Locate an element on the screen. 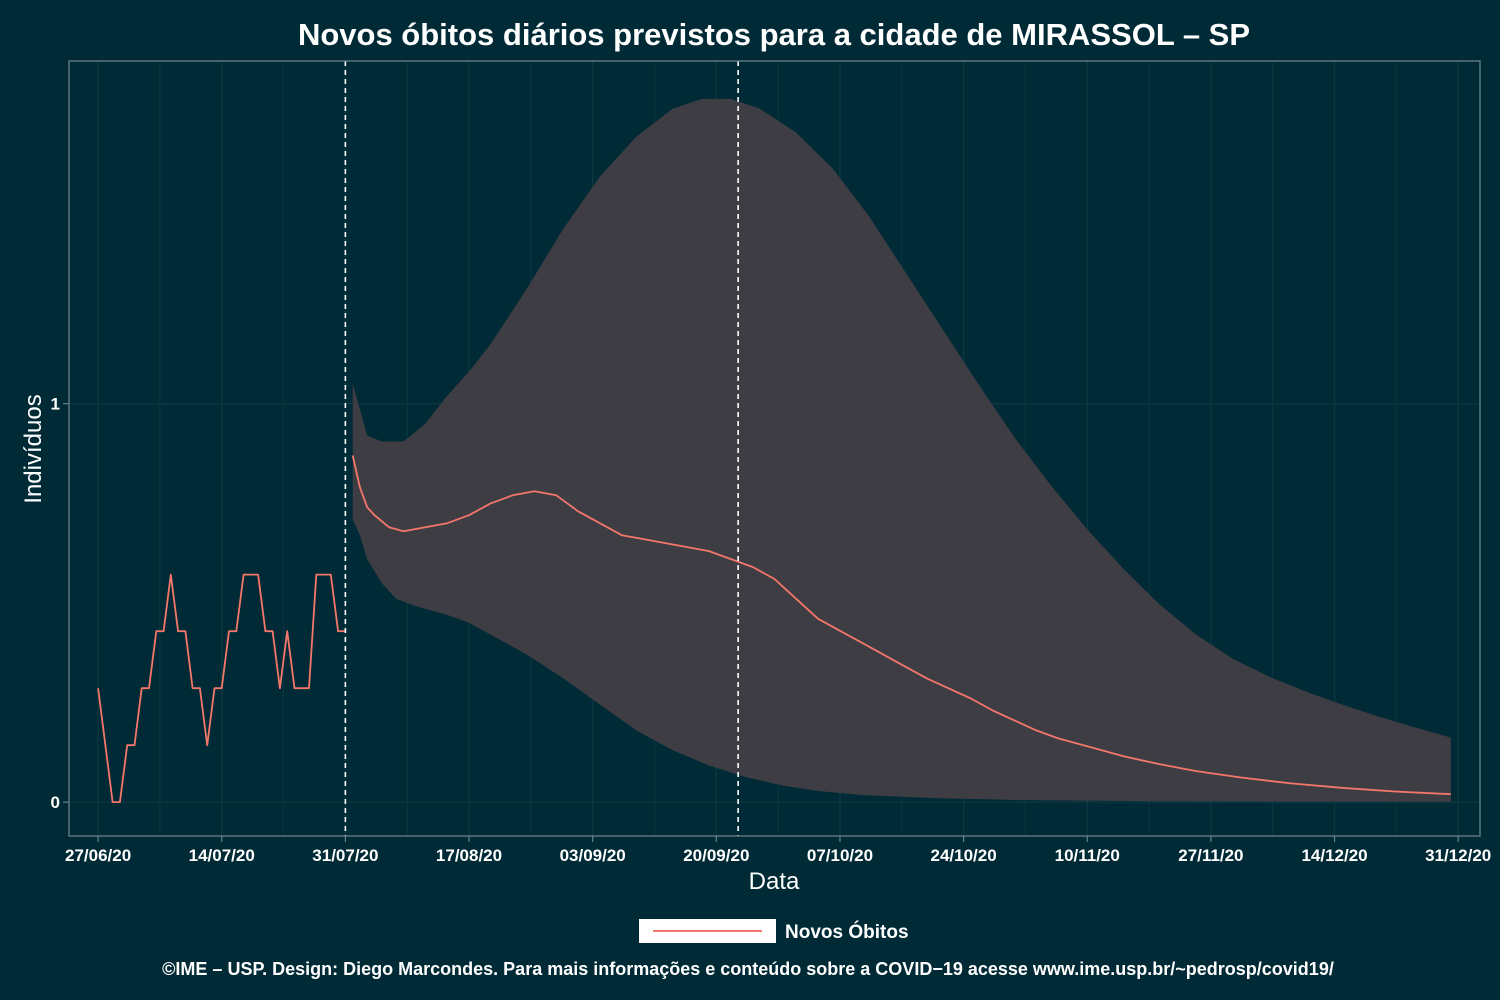  x-tick-label: 10/11/20 is located at coordinates (1087, 855).